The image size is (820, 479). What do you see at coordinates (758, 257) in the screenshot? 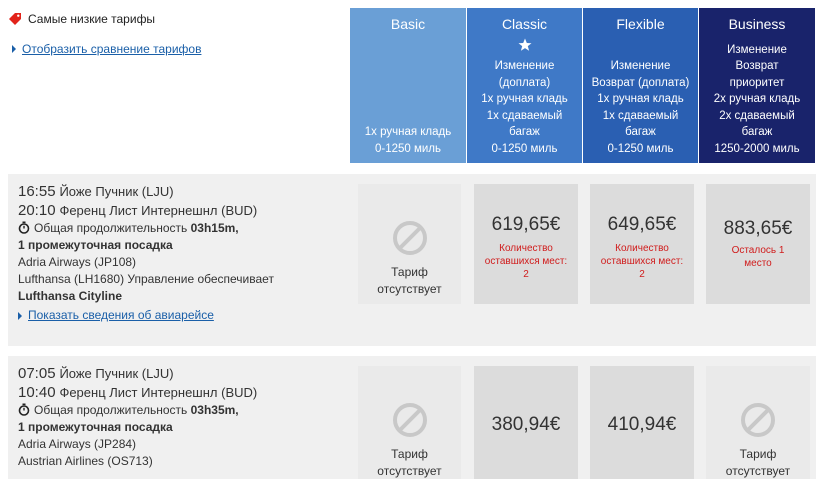
I see `seats-left-note: Осталось 1 место` at bounding box center [758, 257].